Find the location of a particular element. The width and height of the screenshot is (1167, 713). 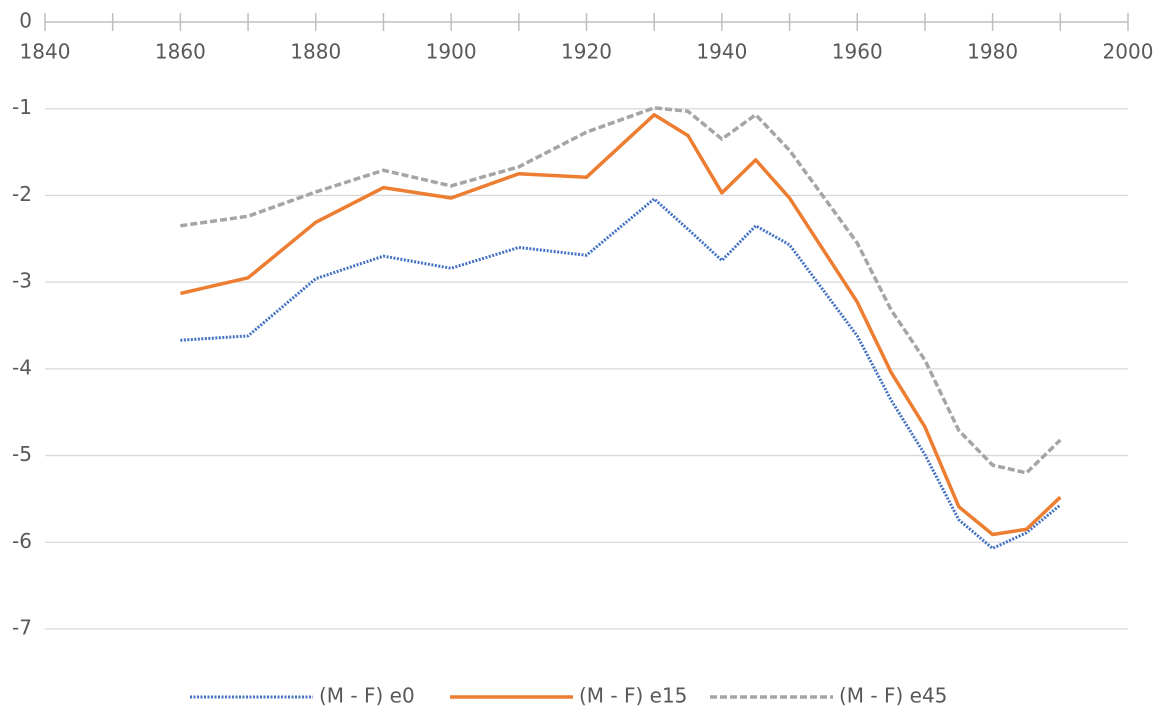

x-tick-label: 2000 is located at coordinates (1128, 52).